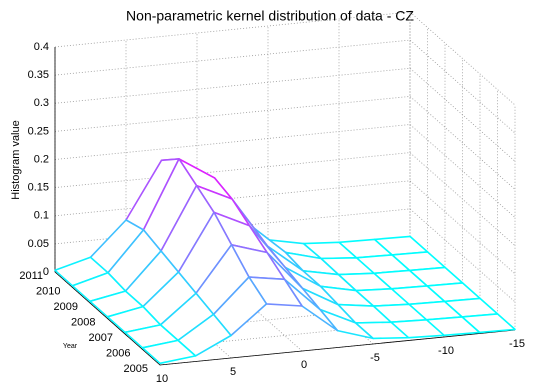 The image size is (535, 387). I want to click on y-tick-label: 2008, so click(83, 322).